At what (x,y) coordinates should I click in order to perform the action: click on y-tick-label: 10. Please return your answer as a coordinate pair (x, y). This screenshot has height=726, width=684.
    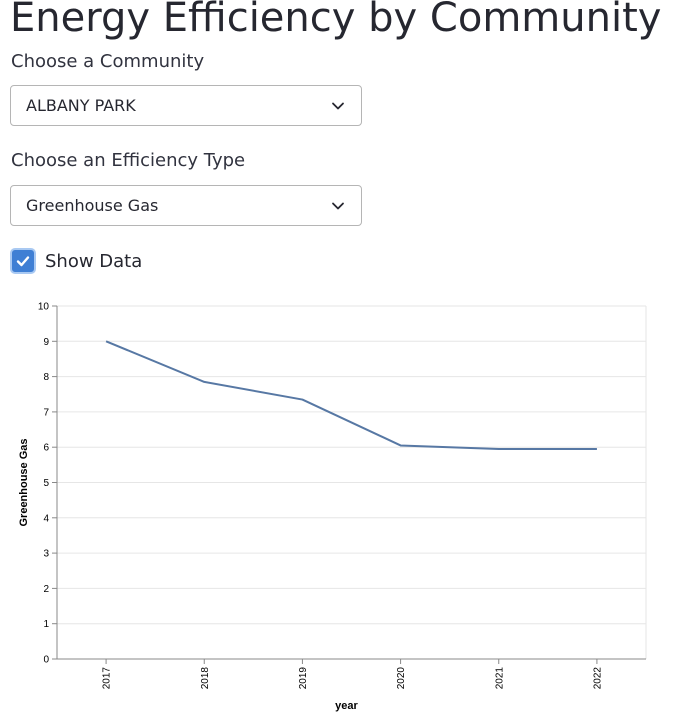
    Looking at the image, I should click on (44, 307).